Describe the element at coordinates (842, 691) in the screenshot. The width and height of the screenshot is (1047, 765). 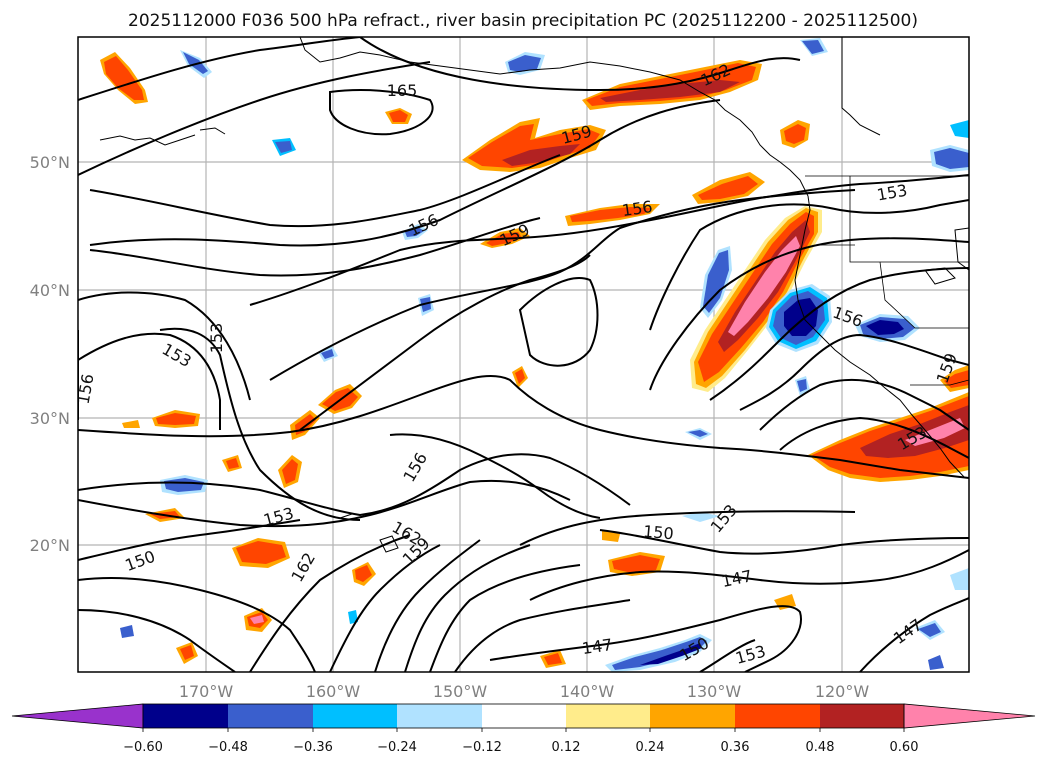
I see `lon-label: 120°W` at that location.